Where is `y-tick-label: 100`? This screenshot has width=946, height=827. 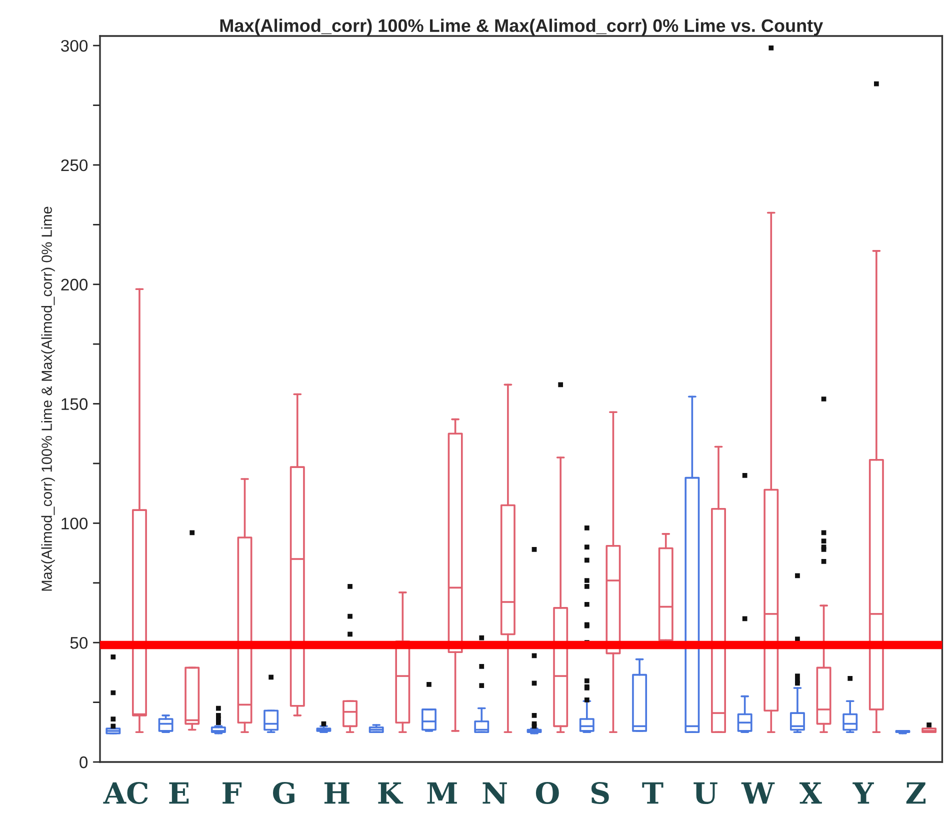
y-tick-label: 100 is located at coordinates (75, 524).